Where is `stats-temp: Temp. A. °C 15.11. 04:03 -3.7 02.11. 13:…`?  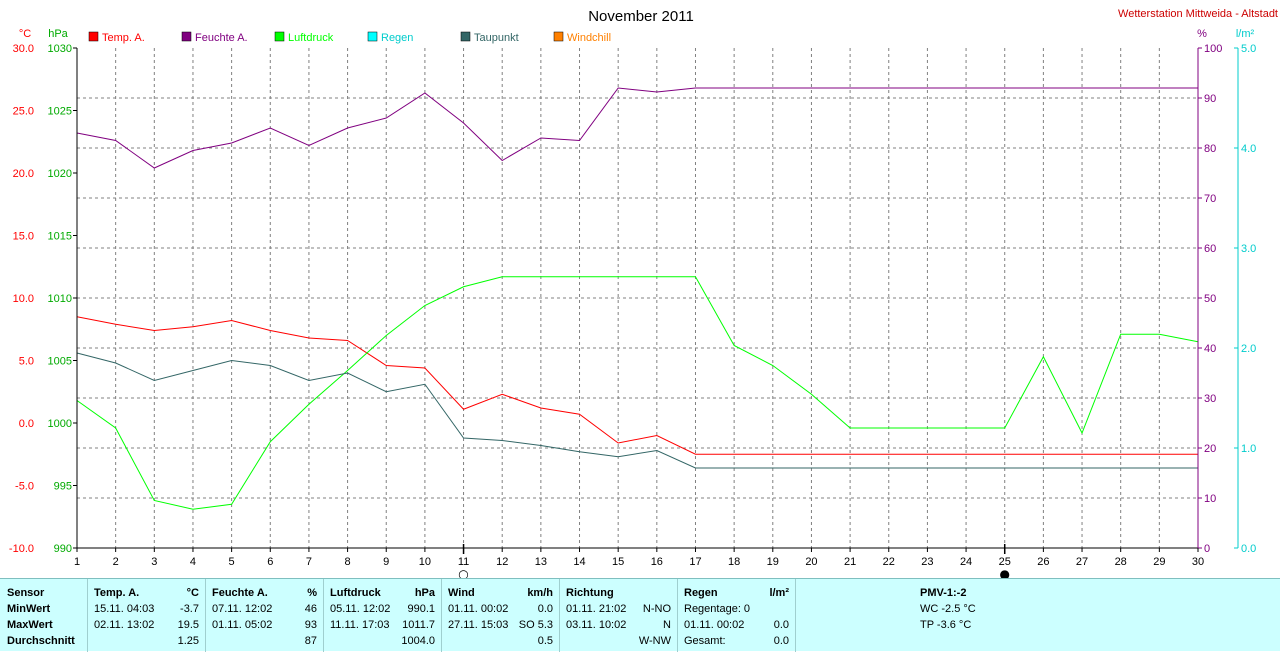
stats-temp: Temp. A. °C 15.11. 04:03 -3.7 02.11. 13:… is located at coordinates (147, 615).